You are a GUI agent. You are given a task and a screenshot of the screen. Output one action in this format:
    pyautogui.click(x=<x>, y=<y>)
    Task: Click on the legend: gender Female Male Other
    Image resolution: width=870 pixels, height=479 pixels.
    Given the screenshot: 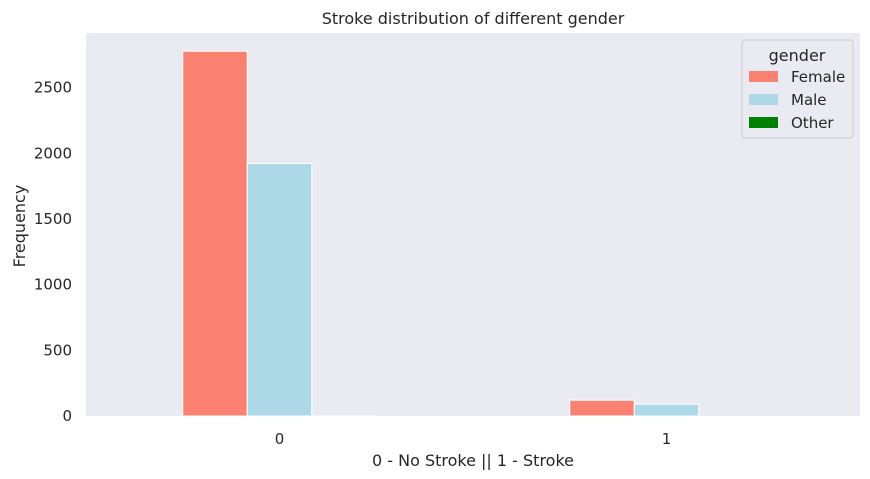 What is the action you would take?
    pyautogui.click(x=797, y=89)
    